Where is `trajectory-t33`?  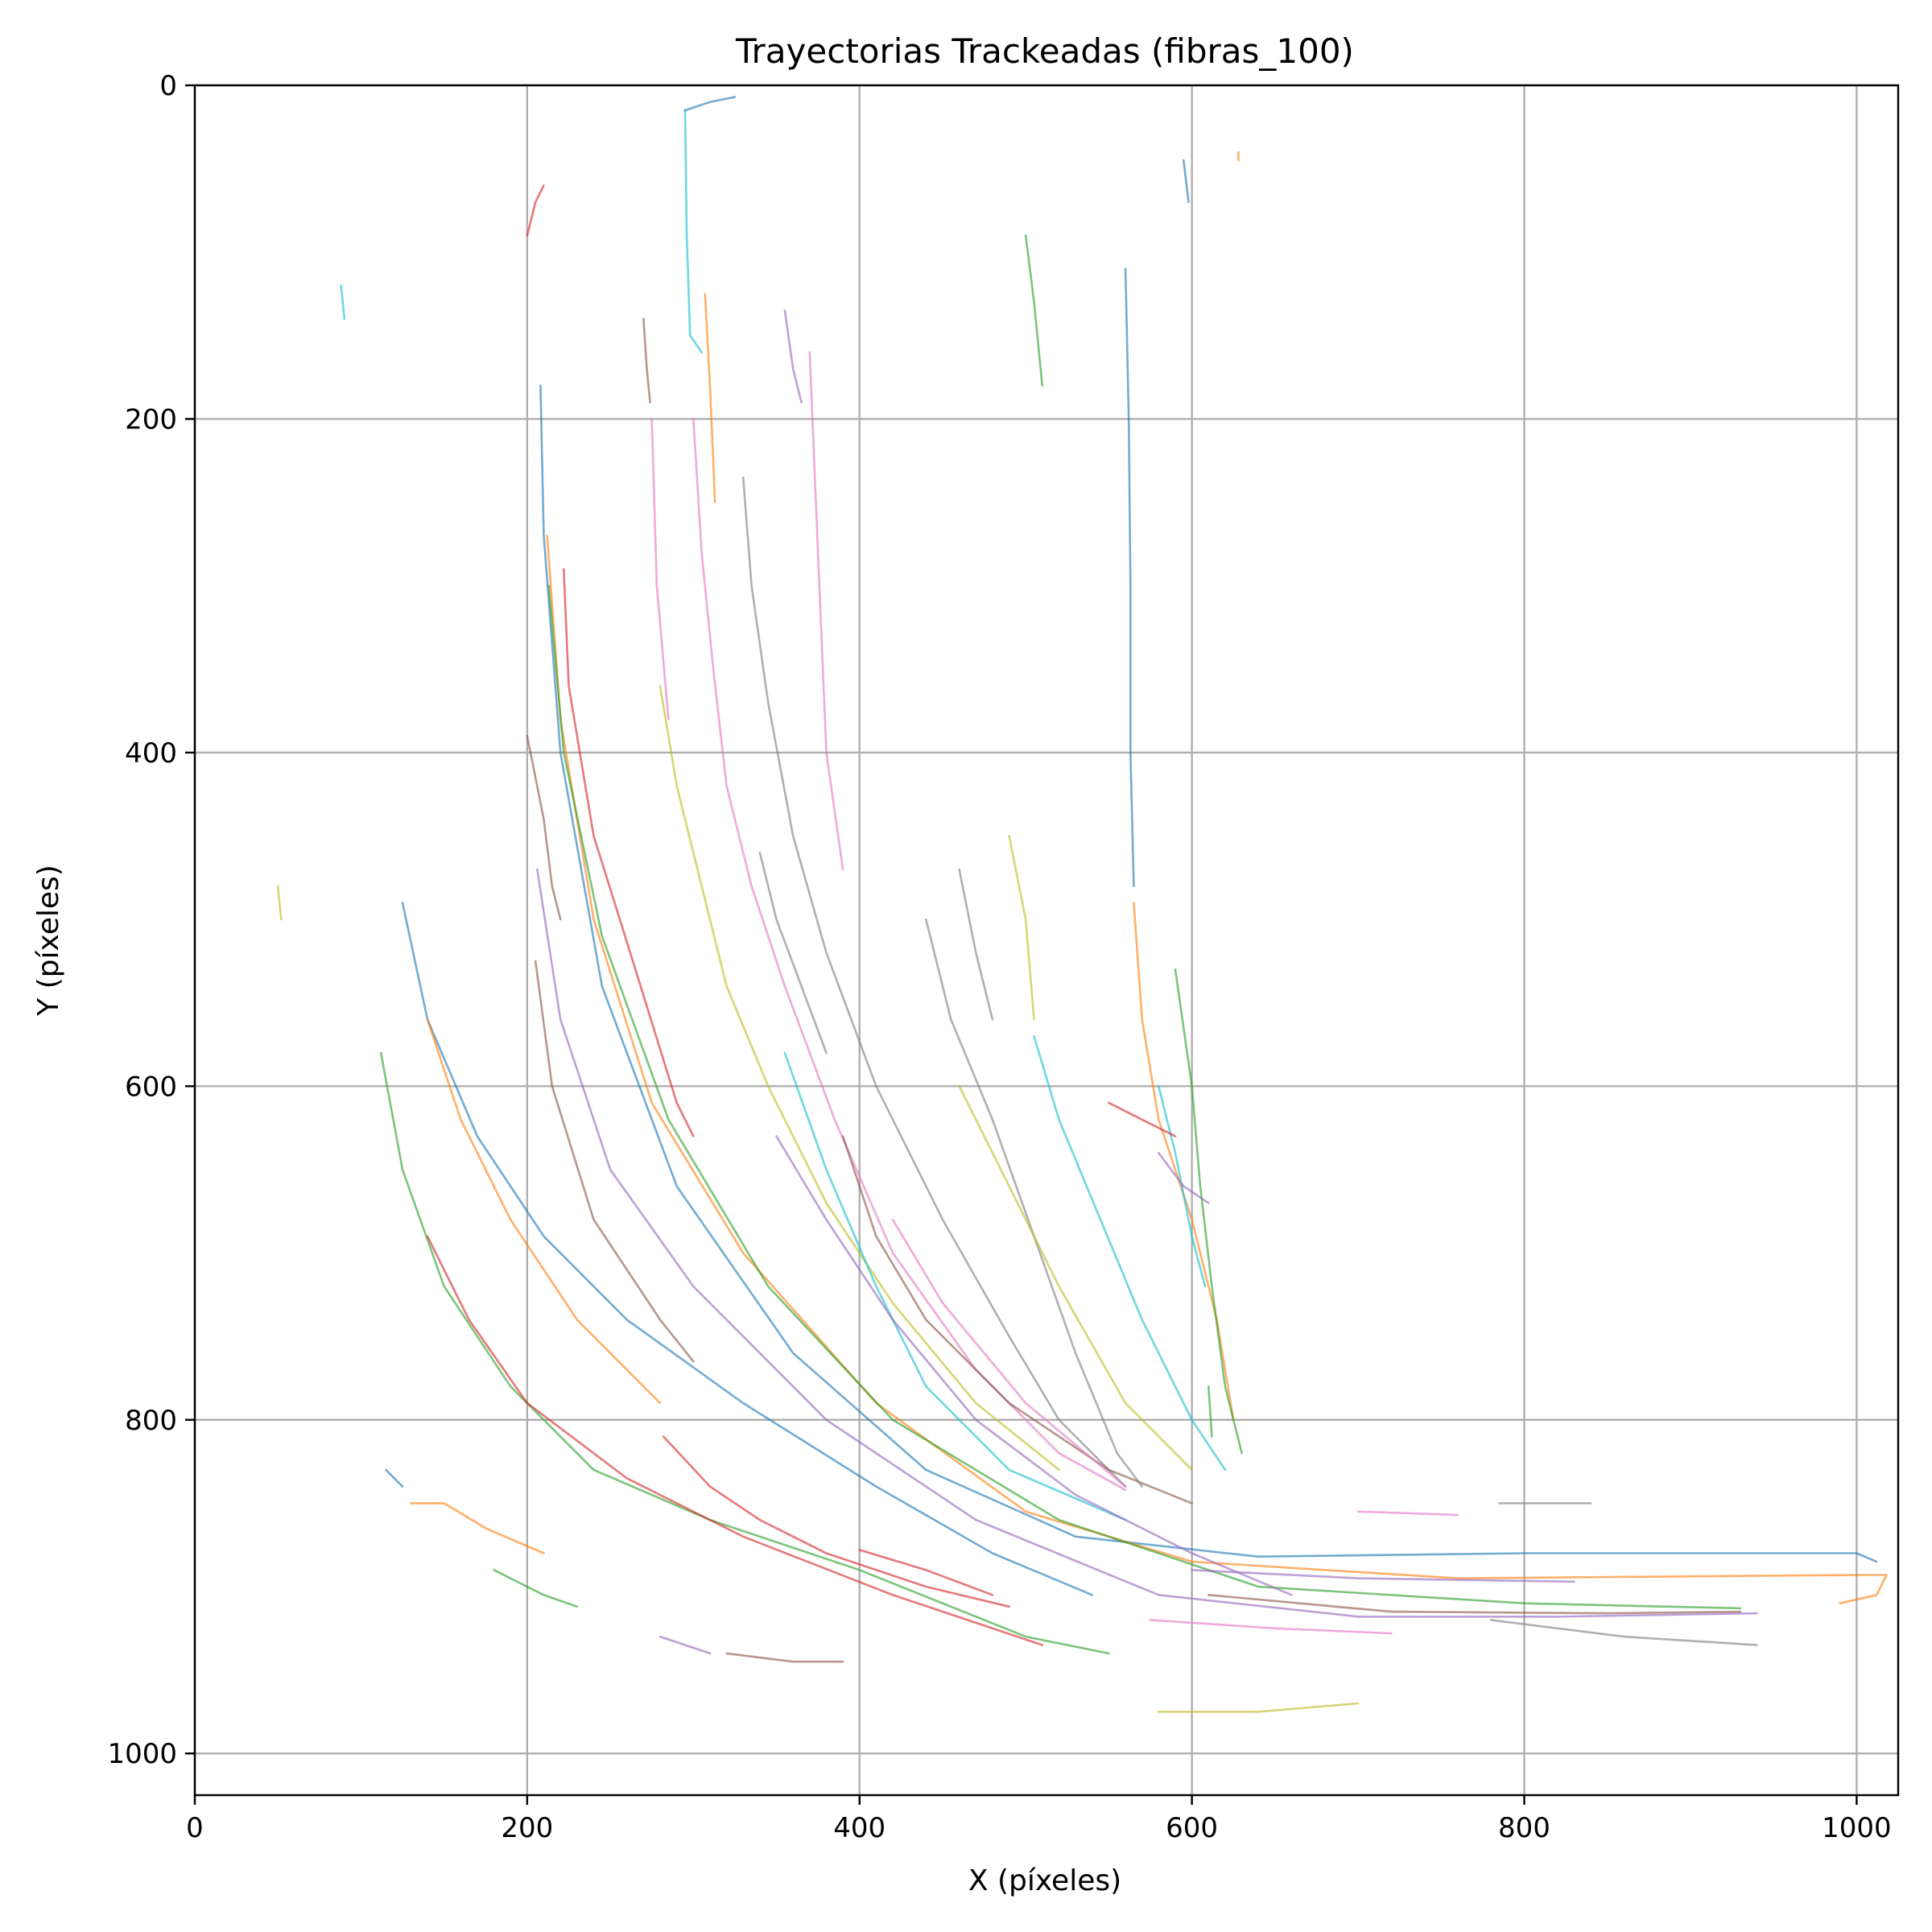 trajectory-t33 is located at coordinates (1034, 310).